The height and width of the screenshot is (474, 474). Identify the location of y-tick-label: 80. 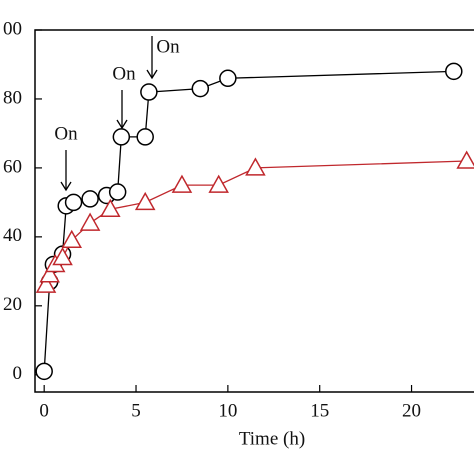
(12, 97).